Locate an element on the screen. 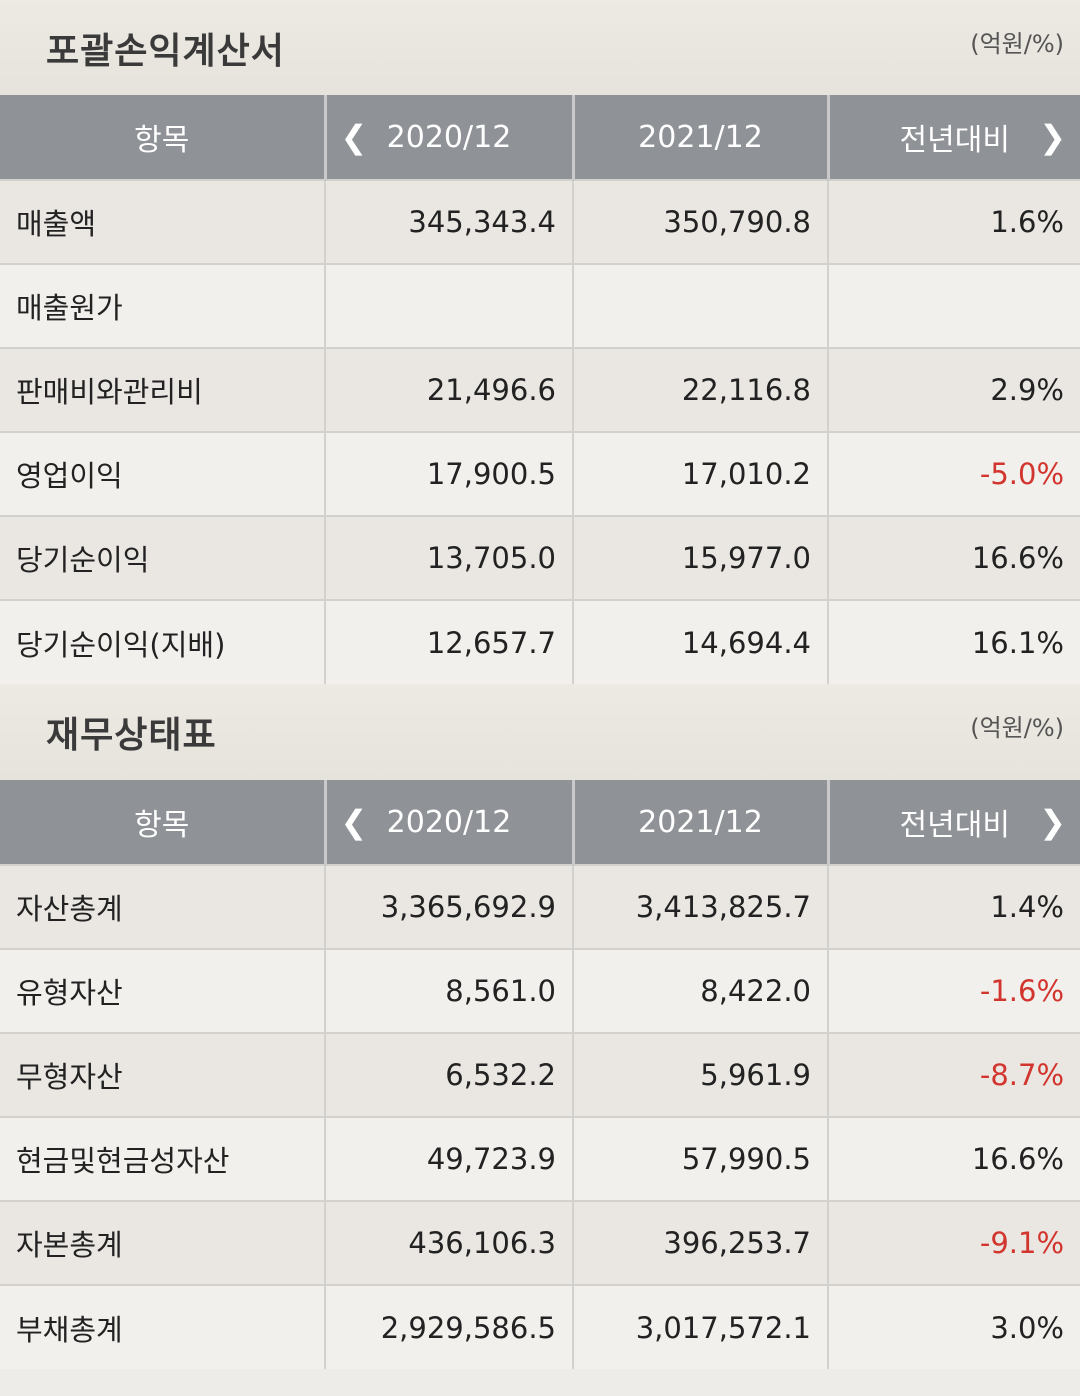 The image size is (1080, 1396). value-2021: 15,977.0 is located at coordinates (700, 557).